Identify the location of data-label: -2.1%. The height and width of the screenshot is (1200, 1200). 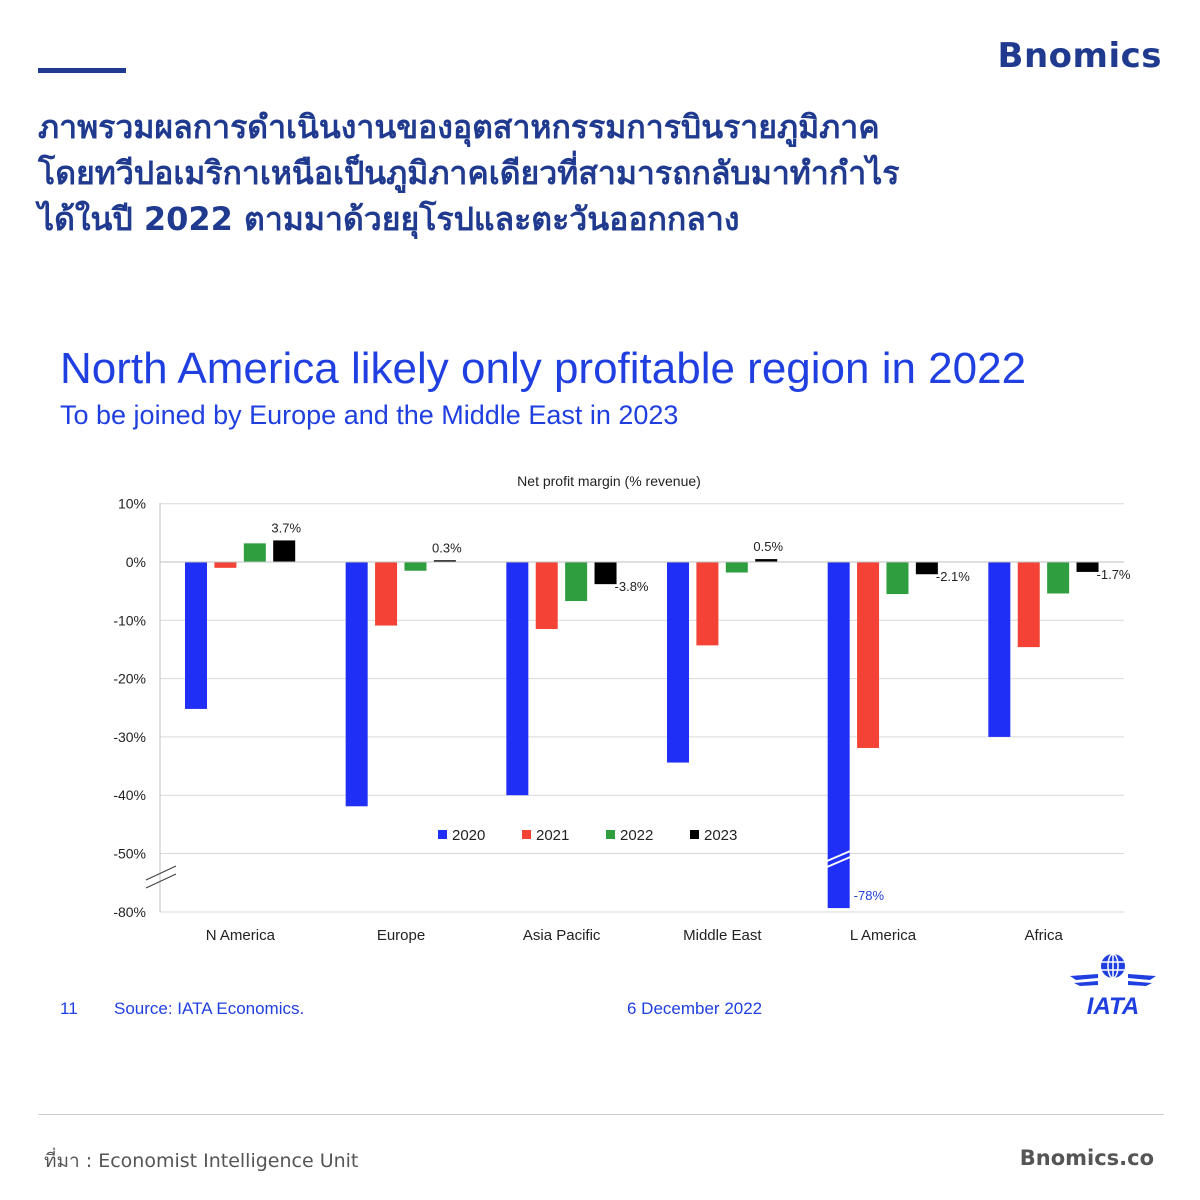
(953, 576).